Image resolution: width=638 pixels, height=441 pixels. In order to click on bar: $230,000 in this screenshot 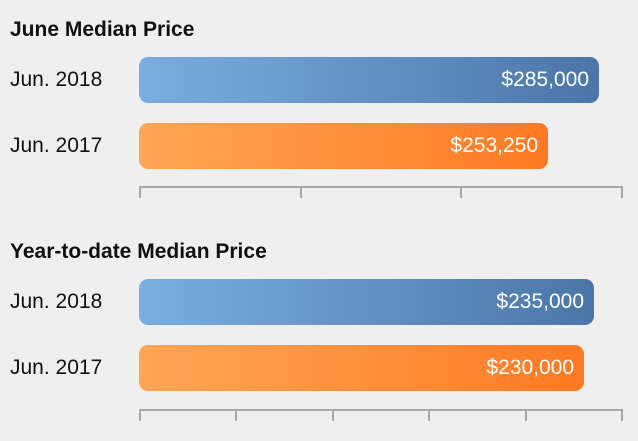, I will do `click(361, 368)`.